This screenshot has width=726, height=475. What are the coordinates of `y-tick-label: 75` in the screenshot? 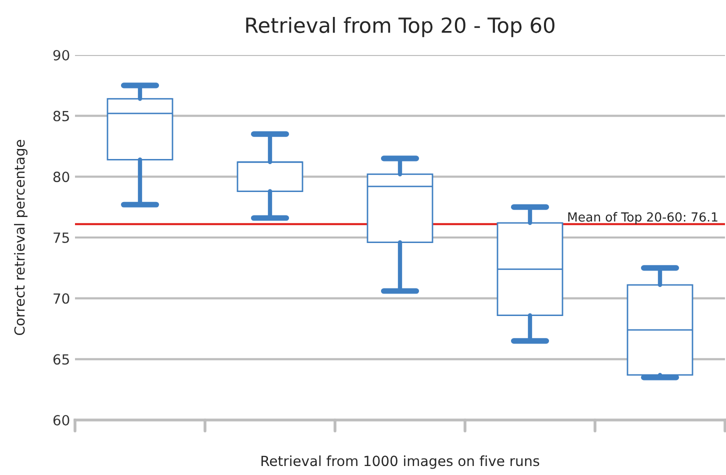 It's located at (61, 237).